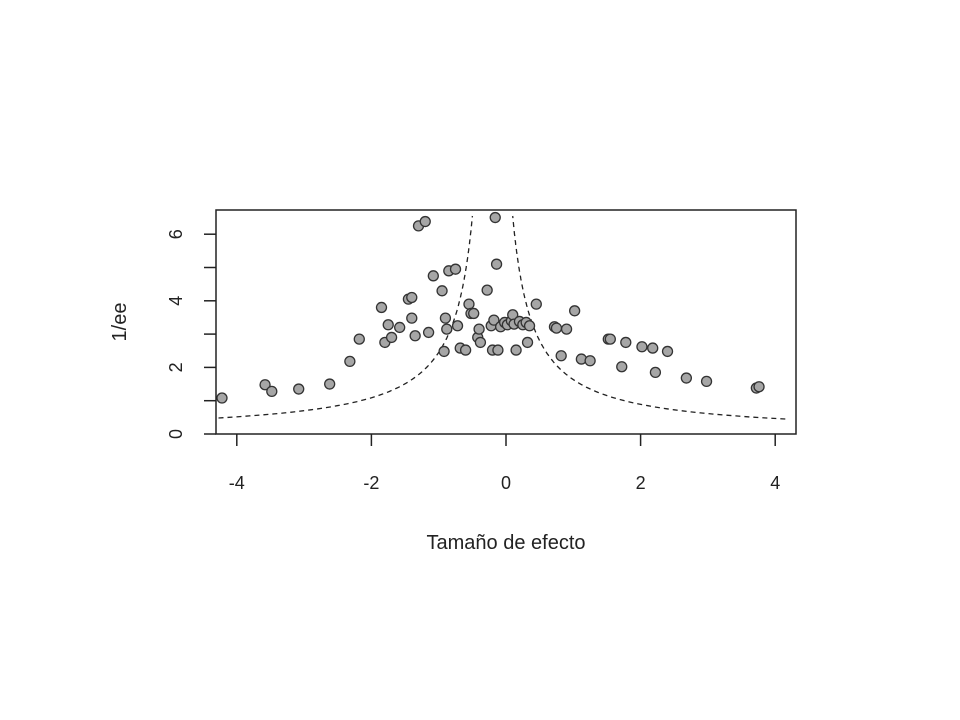 The width and height of the screenshot is (960, 720). What do you see at coordinates (176, 367) in the screenshot?
I see `y-tick-label: 2` at bounding box center [176, 367].